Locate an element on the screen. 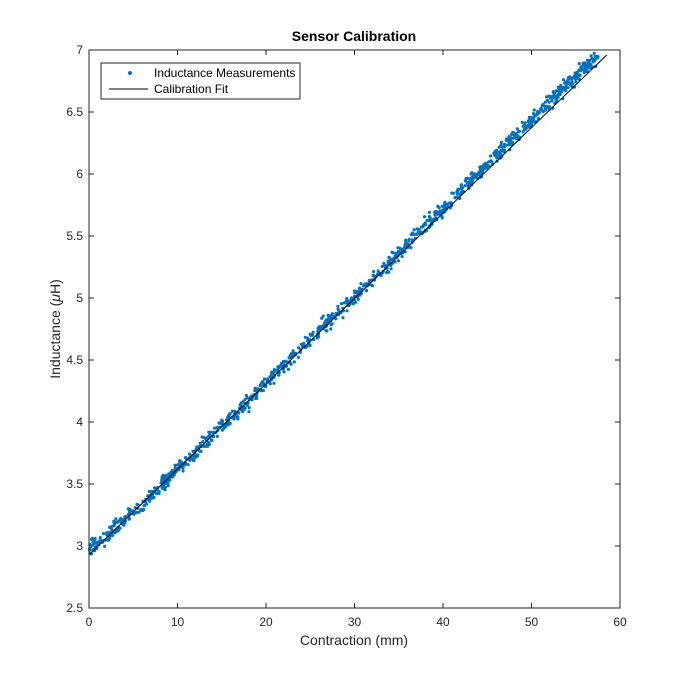 The height and width of the screenshot is (684, 684). y-tick-label: 3.5 is located at coordinates (74, 484).